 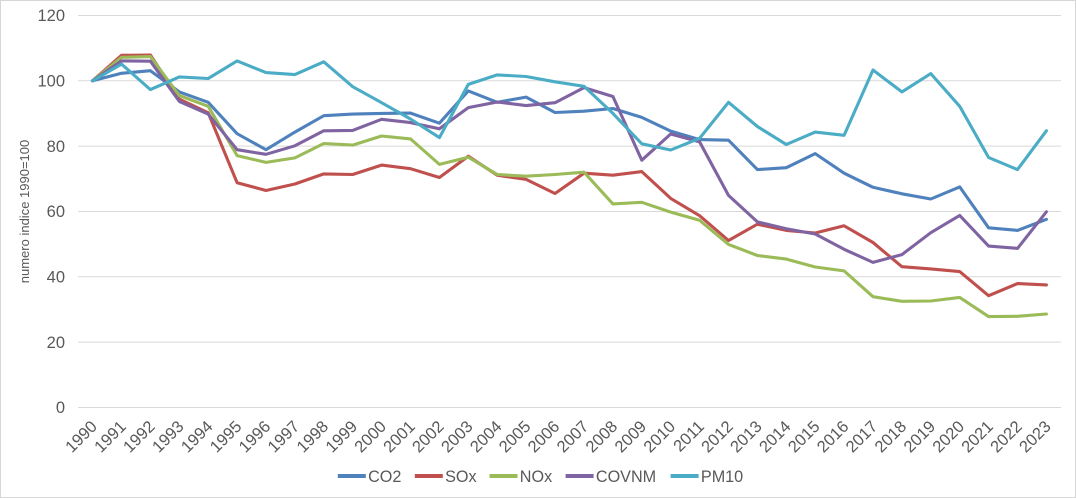 I want to click on svg-text: COVNM, so click(x=626, y=477).